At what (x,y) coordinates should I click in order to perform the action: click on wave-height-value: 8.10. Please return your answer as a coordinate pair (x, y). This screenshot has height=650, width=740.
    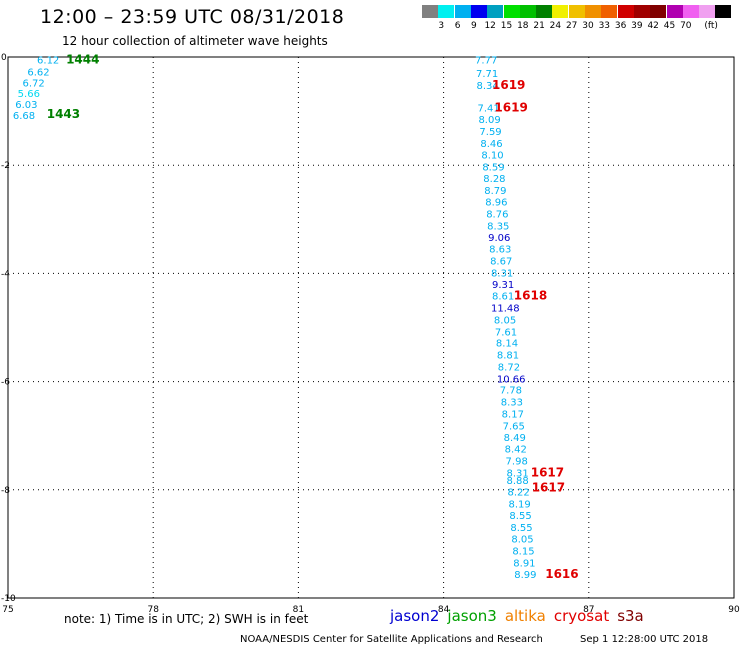
    Looking at the image, I should click on (492, 155).